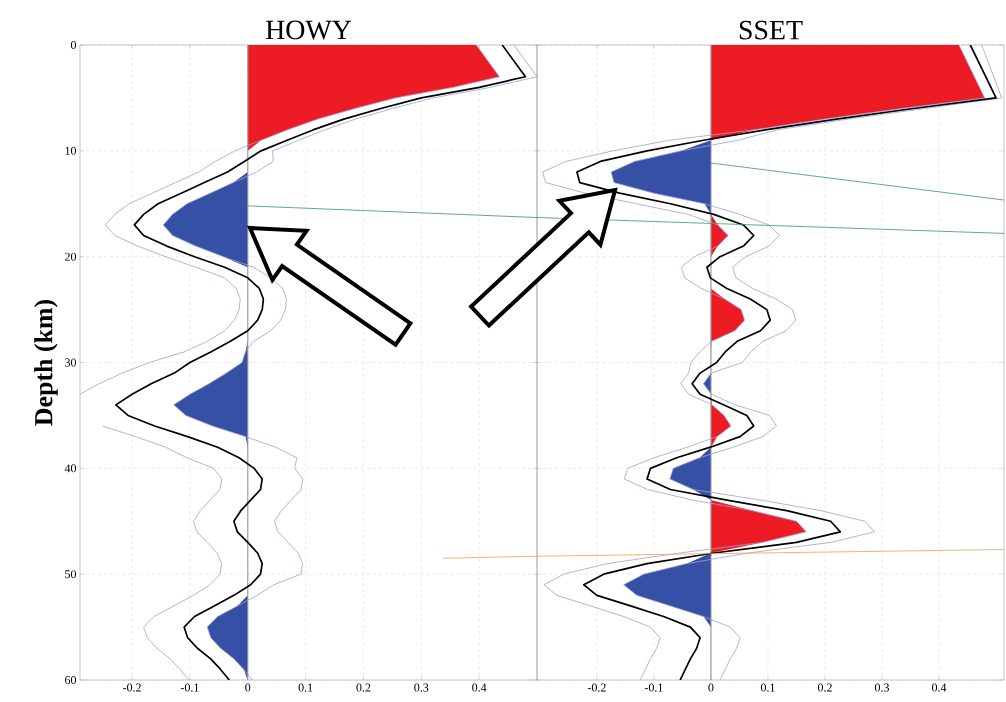 The image size is (1006, 702). Describe the element at coordinates (71, 256) in the screenshot. I see `y-tick-label: 20` at that location.